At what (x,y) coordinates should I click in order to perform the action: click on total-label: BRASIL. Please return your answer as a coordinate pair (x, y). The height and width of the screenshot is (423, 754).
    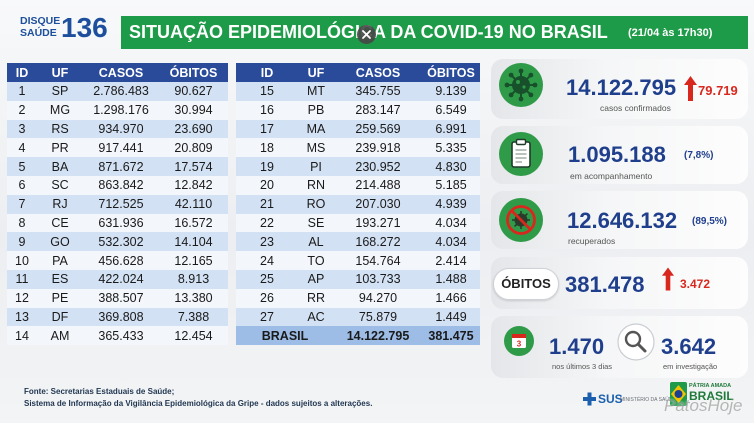
    Looking at the image, I should click on (285, 335).